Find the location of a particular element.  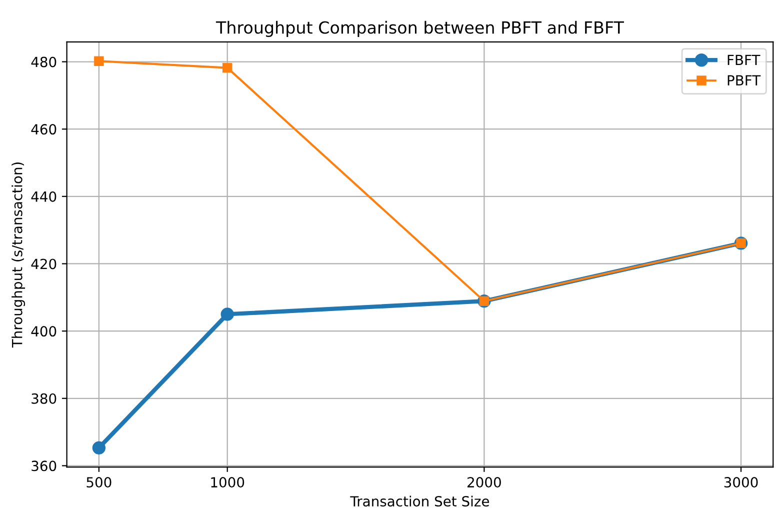

y-tick-label: 480 is located at coordinates (43, 62).